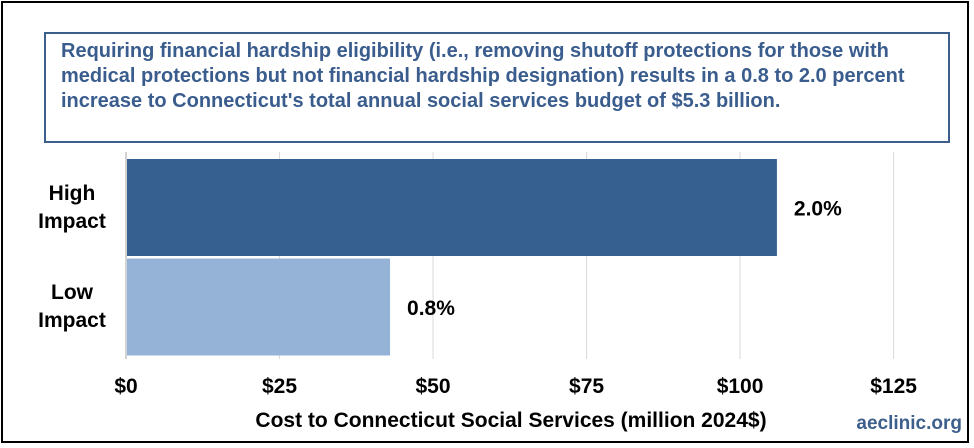  I want to click on category-label-1: Low Impact, so click(72, 307).